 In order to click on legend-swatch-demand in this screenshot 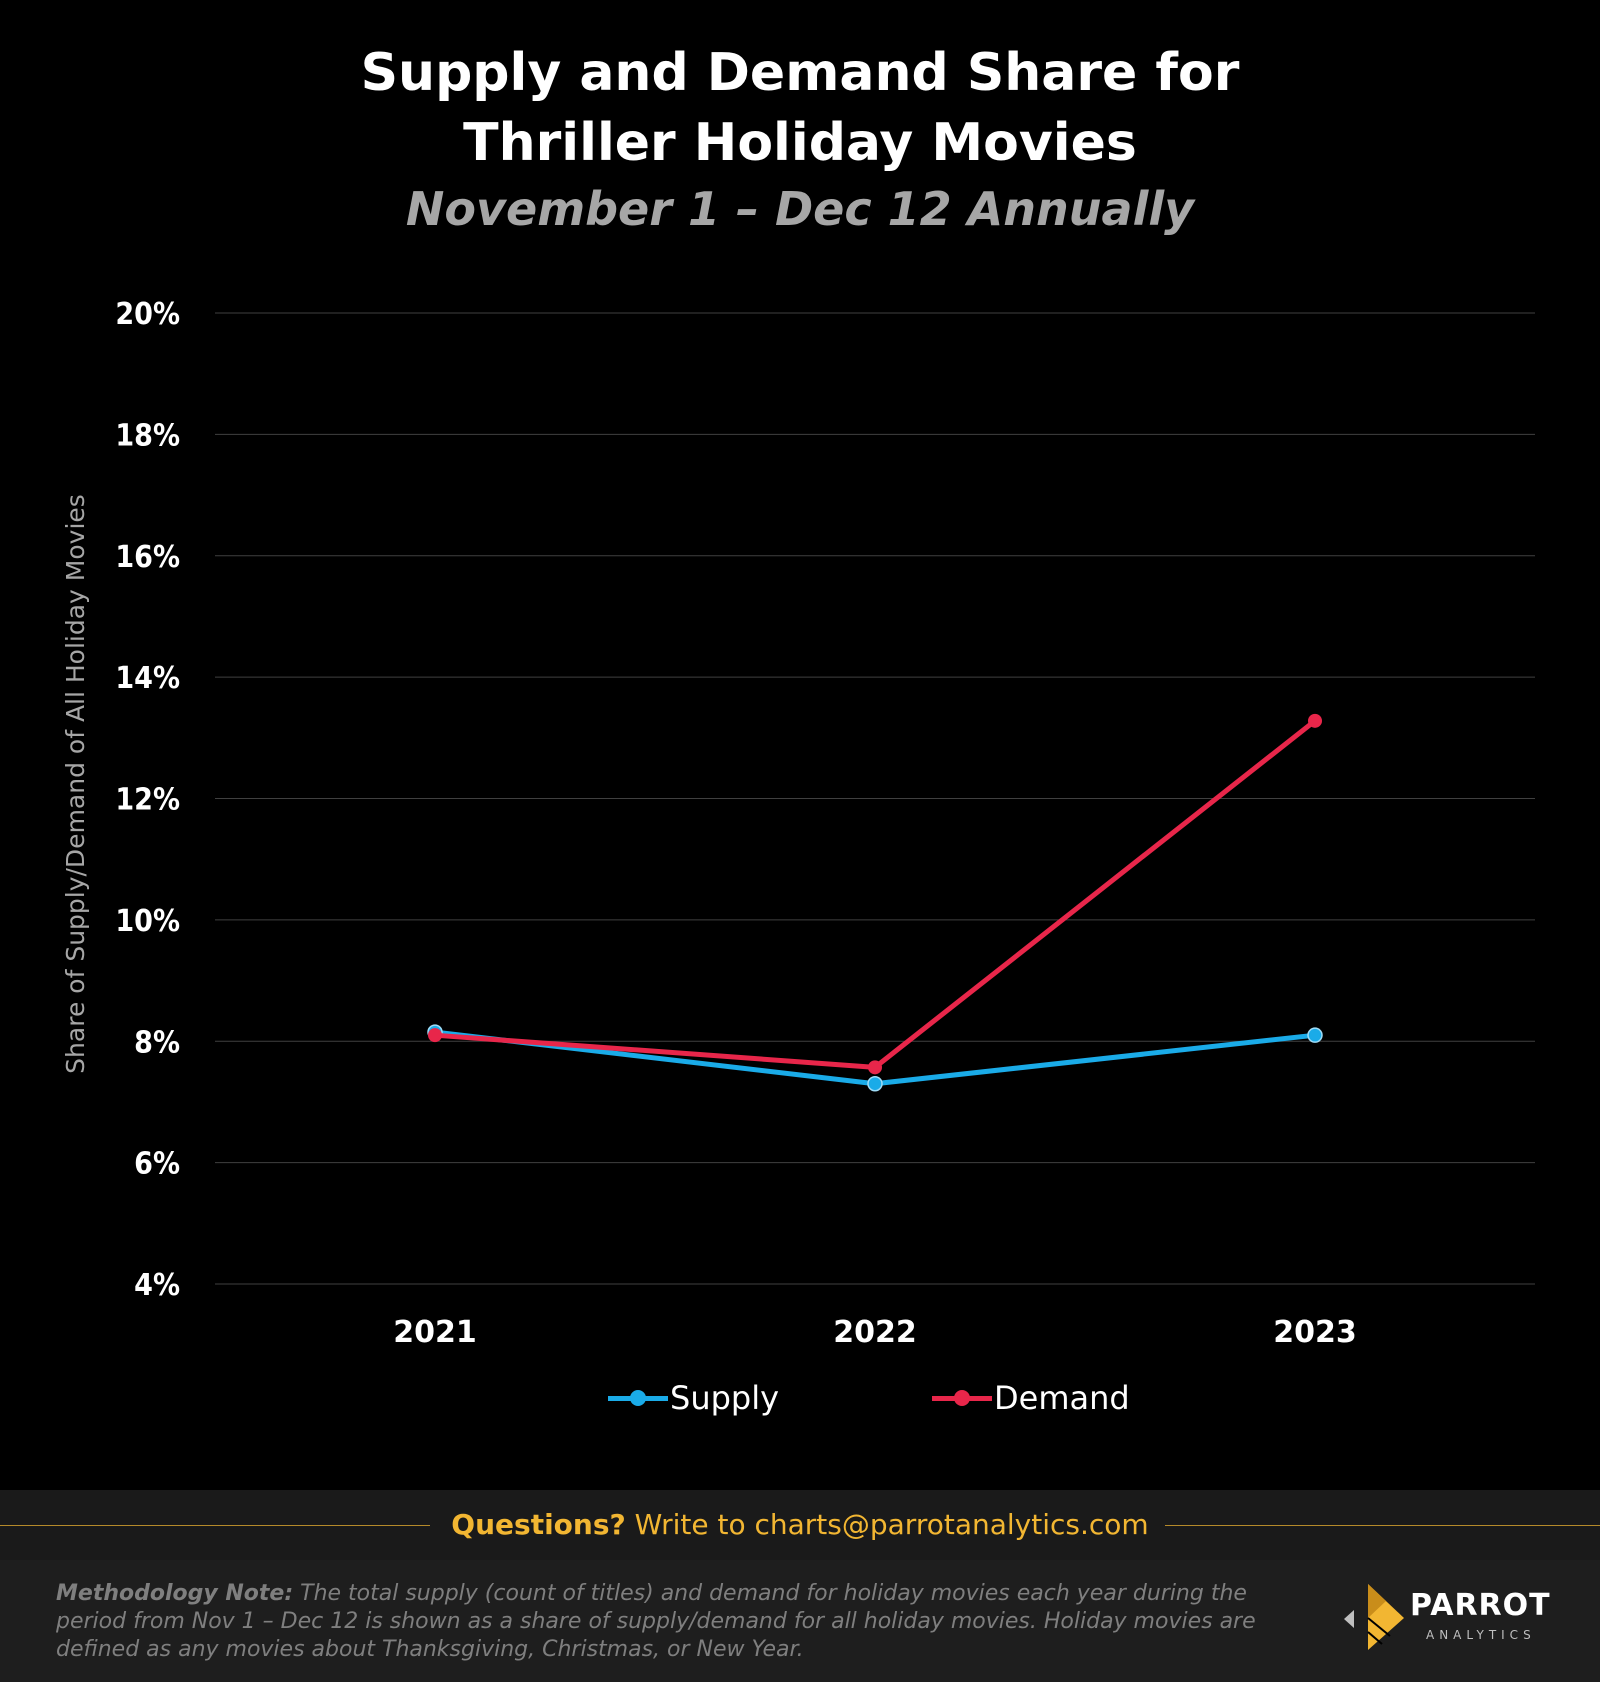, I will do `click(962, 1398)`.